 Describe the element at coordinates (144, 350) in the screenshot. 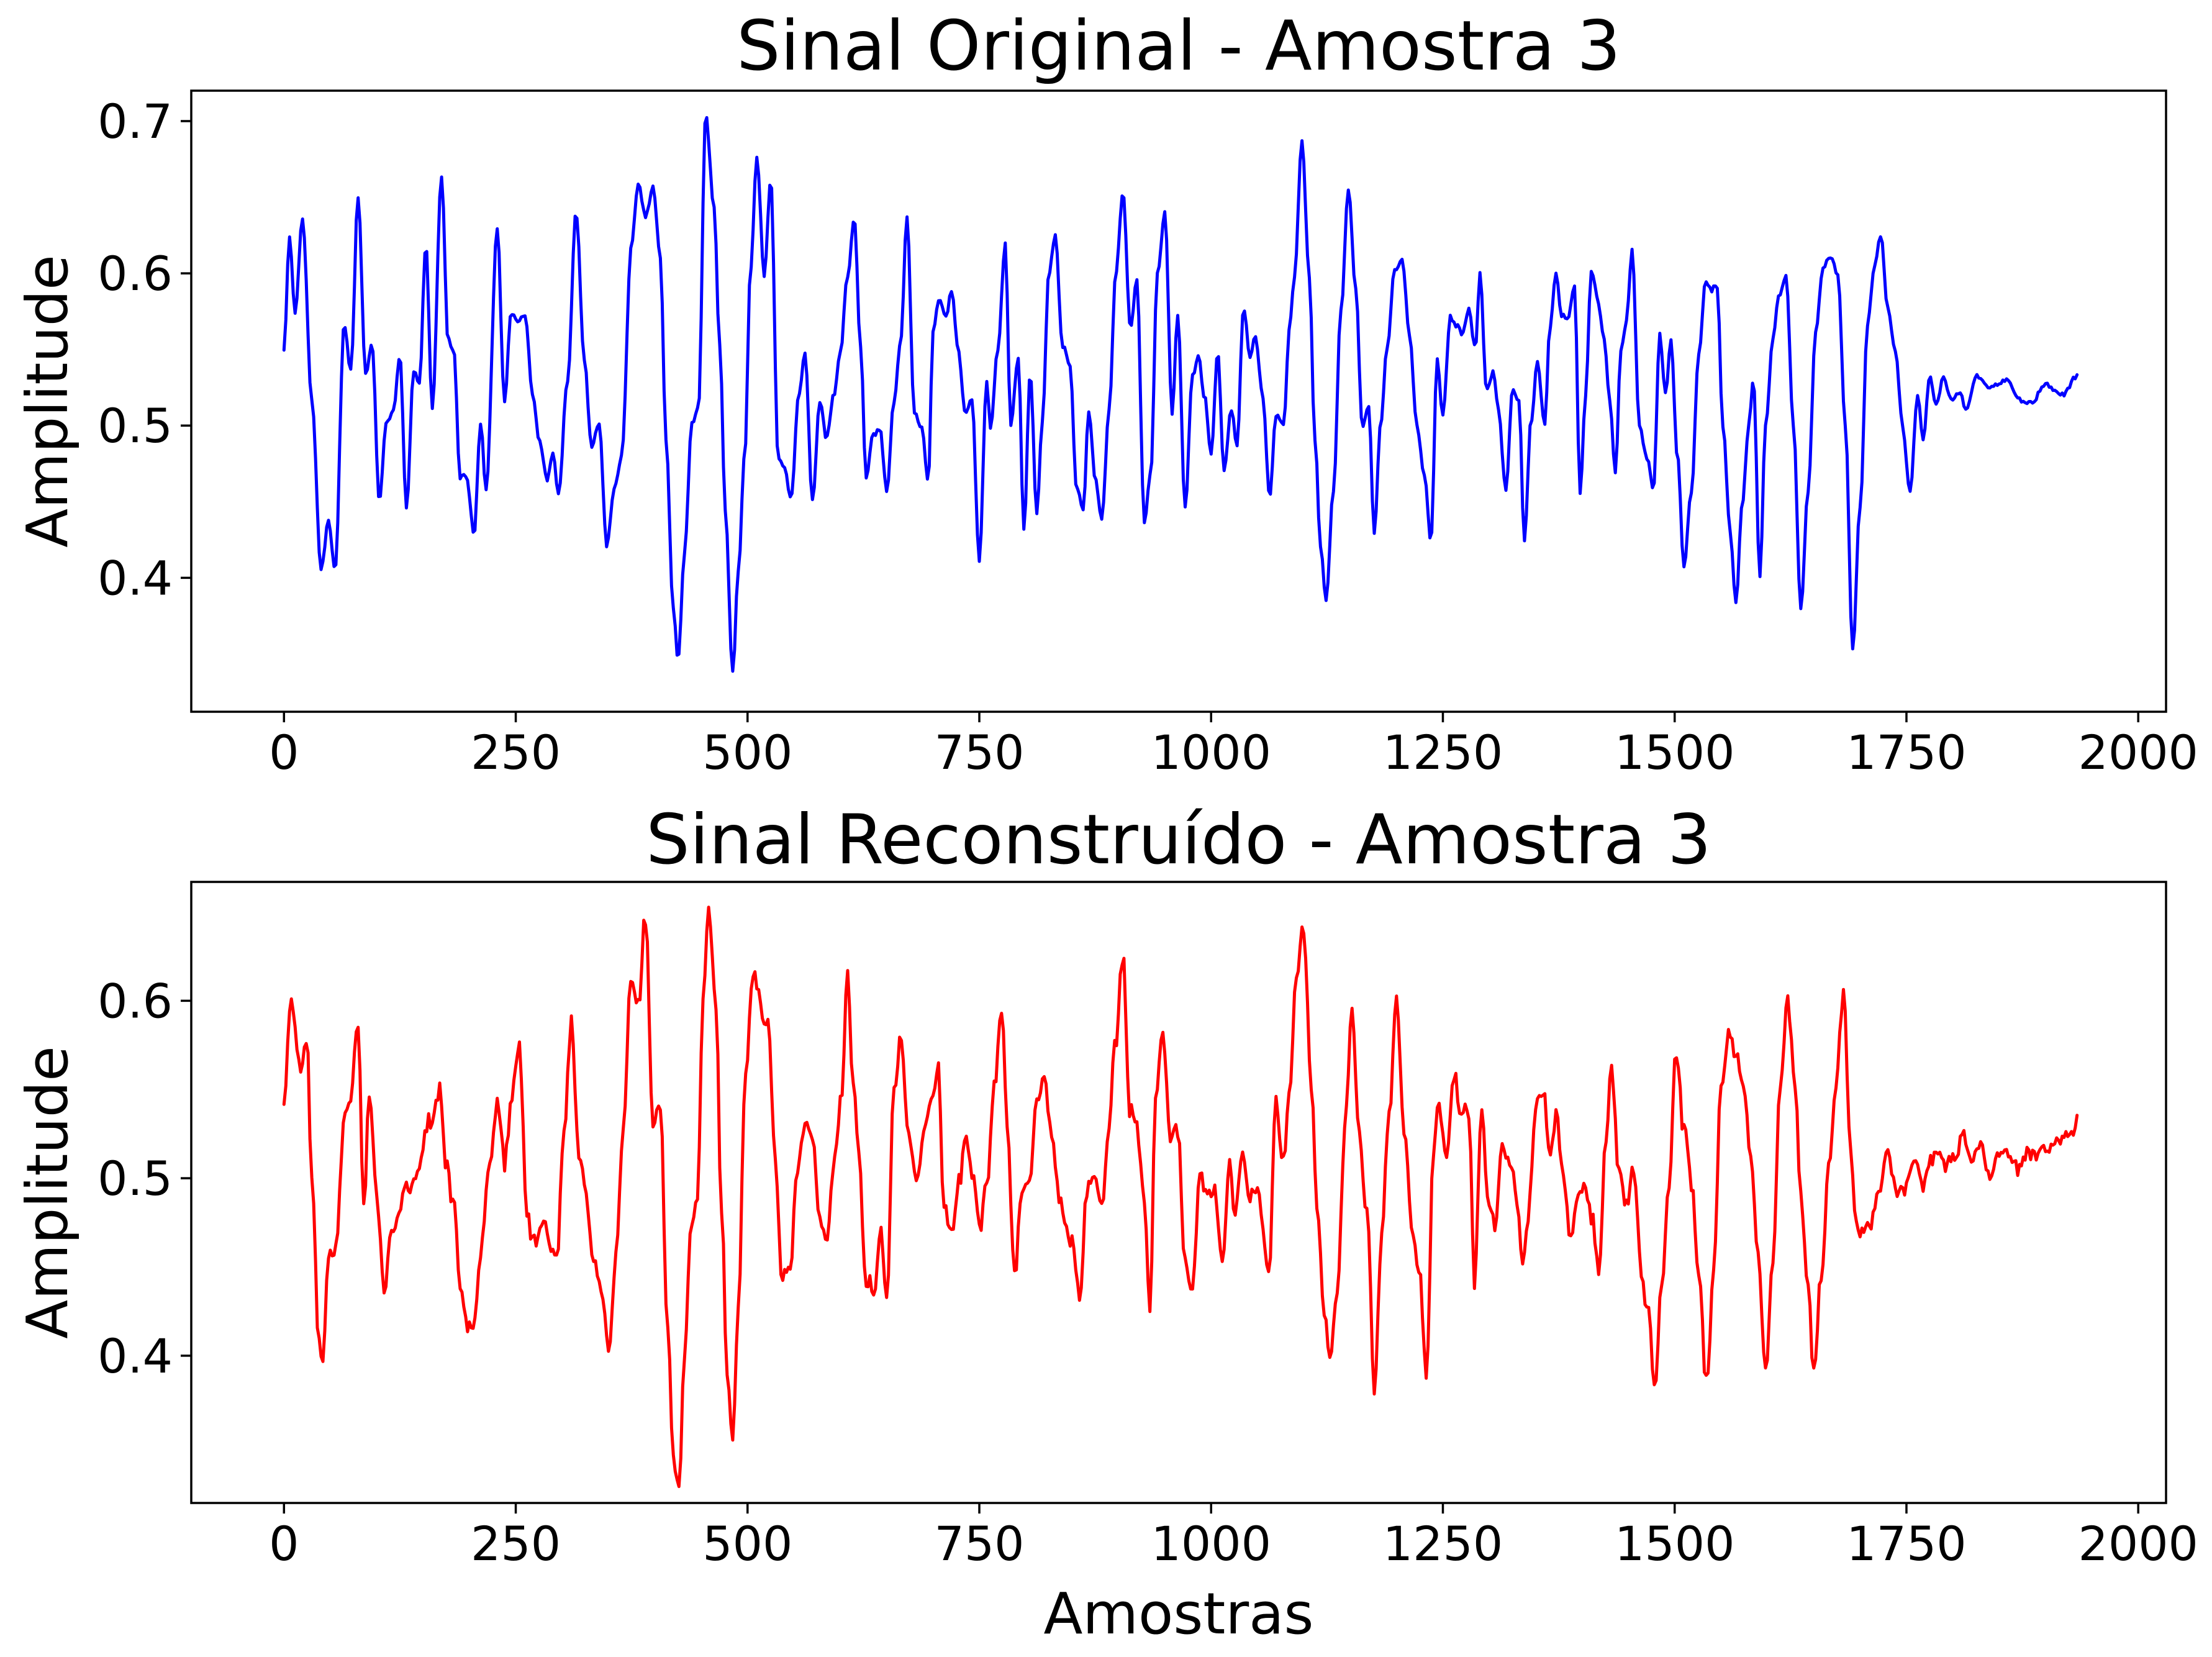

I see `y-axis-ticks: 0.4 0.5 0.6 0.7` at that location.